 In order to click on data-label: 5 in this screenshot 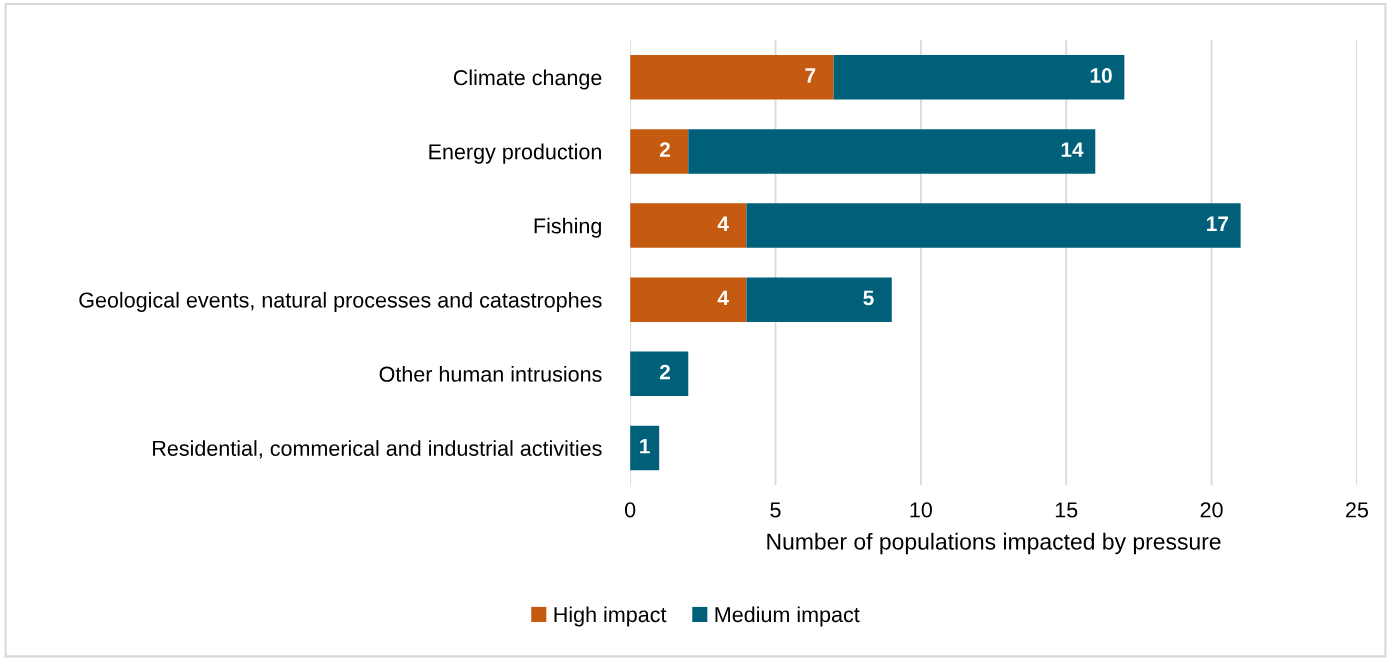, I will do `click(868, 298)`.